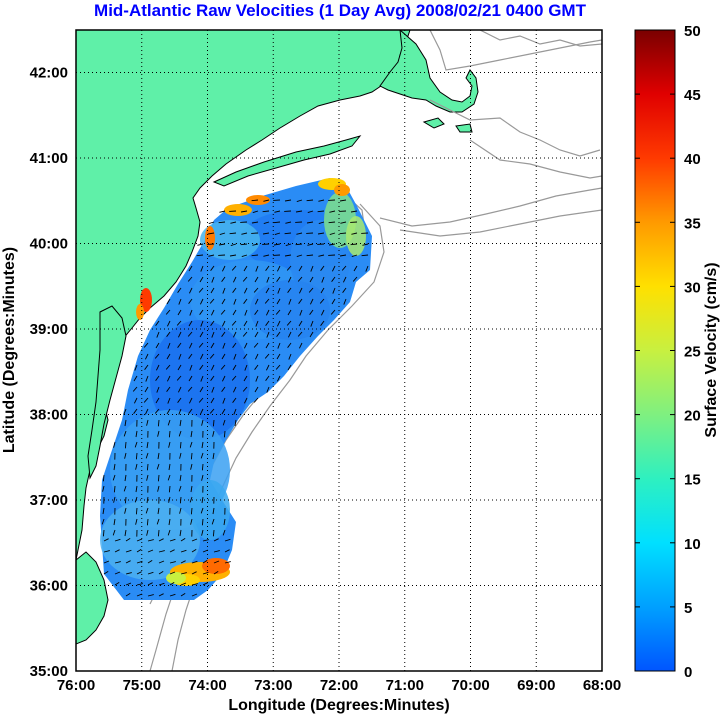  Describe the element at coordinates (142, 685) in the screenshot. I see `x-tick-label: 75:00` at that location.